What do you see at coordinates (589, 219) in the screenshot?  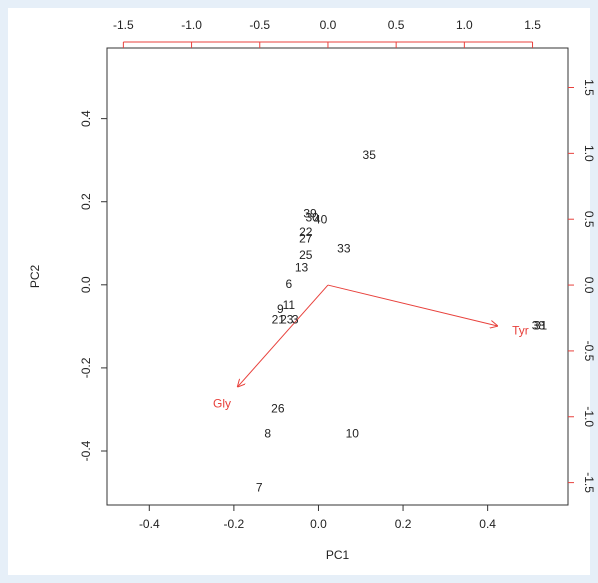 I see `y2-tick-label: 0.5` at bounding box center [589, 219].